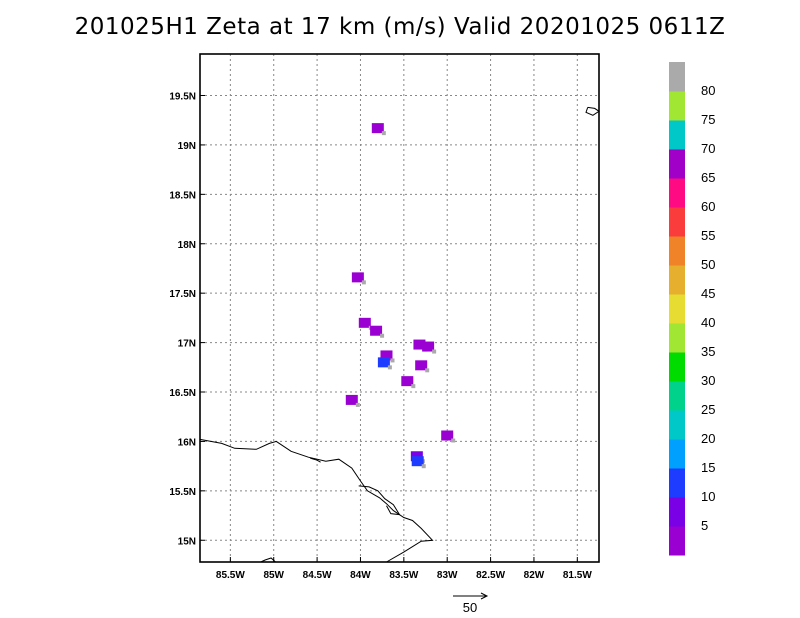 The width and height of the screenshot is (800, 618). Describe the element at coordinates (708, 235) in the screenshot. I see `colorbar-label: 55` at that location.